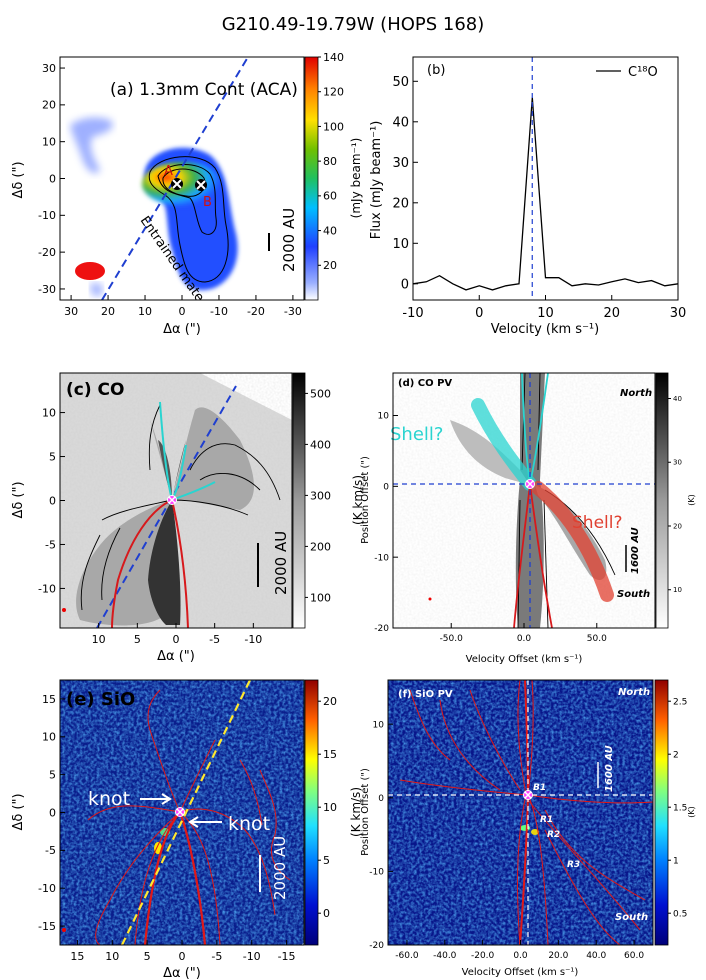 The image size is (706, 980). I want to click on panel-a-colorbar-tick-label: 60, so click(330, 196).